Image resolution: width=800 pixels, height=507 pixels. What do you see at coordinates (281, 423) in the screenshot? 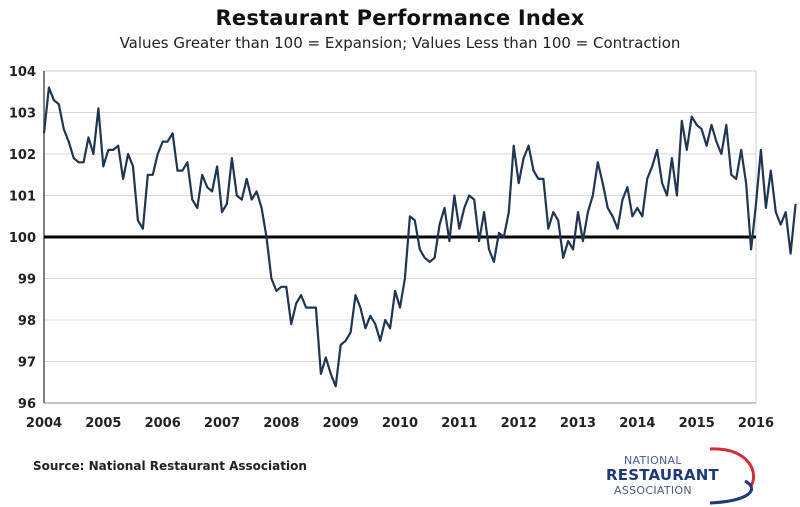
I see `x-tick-label: 2008` at bounding box center [281, 423].